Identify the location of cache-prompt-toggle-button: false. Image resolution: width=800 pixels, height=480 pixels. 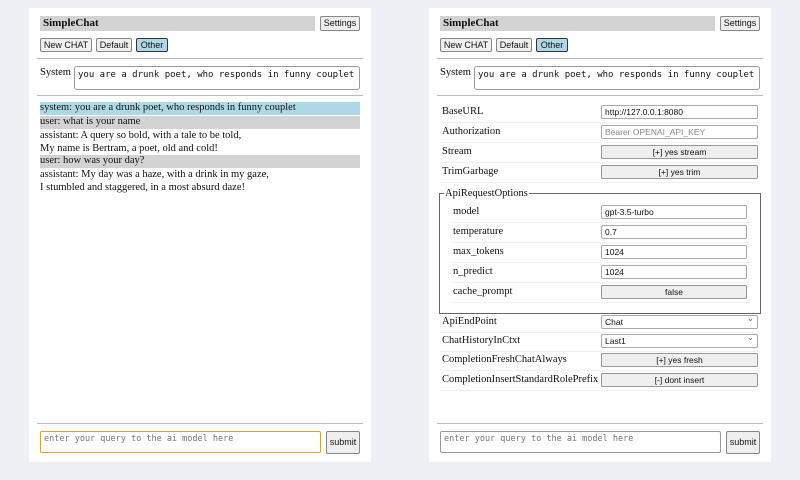
(674, 292).